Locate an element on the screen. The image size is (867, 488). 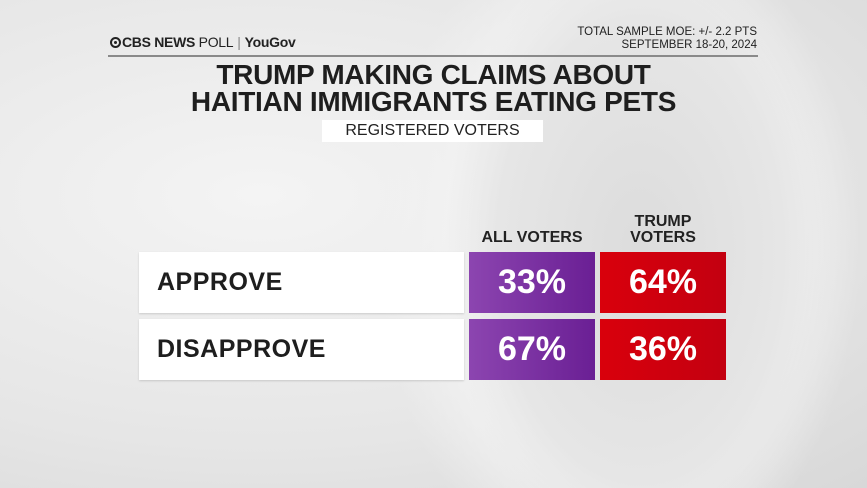
logo-poll: POLL is located at coordinates (216, 42).